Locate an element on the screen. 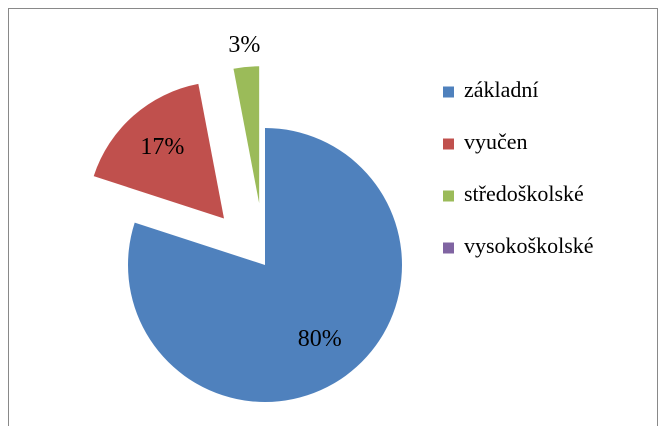 The width and height of the screenshot is (666, 426). slice-label: 3% is located at coordinates (244, 45).